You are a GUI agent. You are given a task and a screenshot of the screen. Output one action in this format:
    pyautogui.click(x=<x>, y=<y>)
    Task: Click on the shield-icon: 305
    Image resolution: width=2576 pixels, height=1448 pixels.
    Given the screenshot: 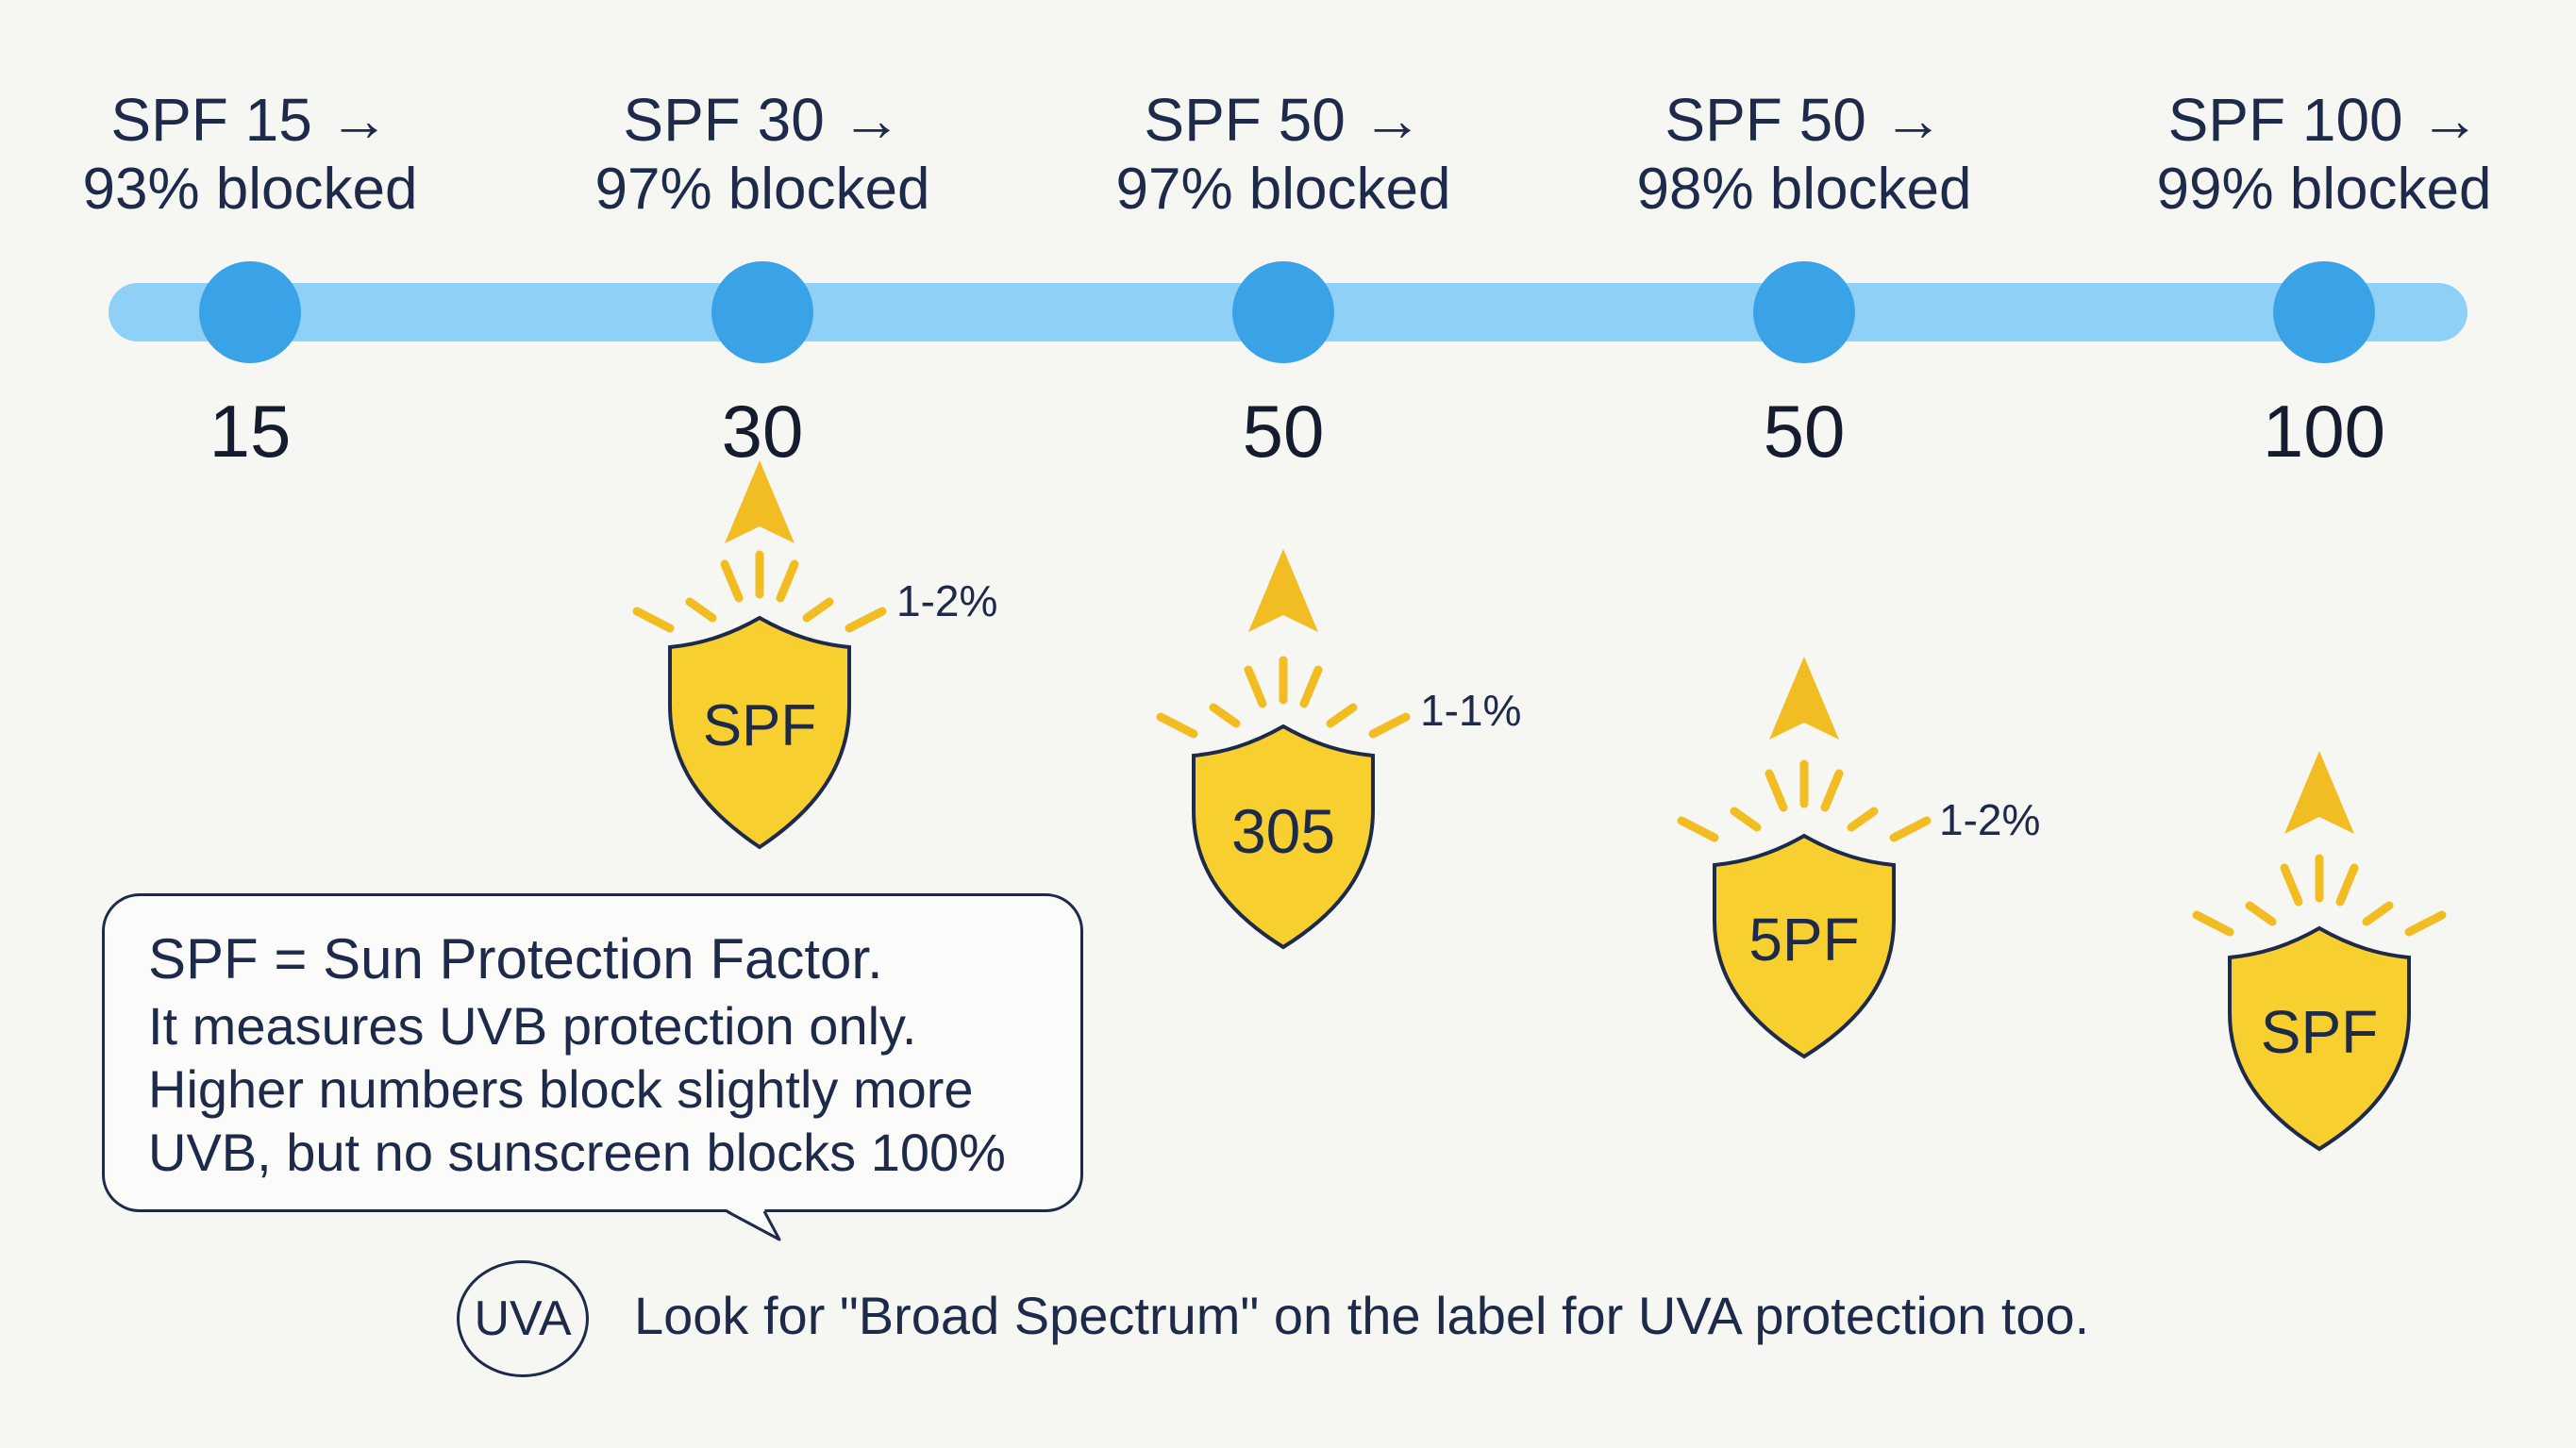 What is the action you would take?
    pyautogui.click(x=1283, y=749)
    